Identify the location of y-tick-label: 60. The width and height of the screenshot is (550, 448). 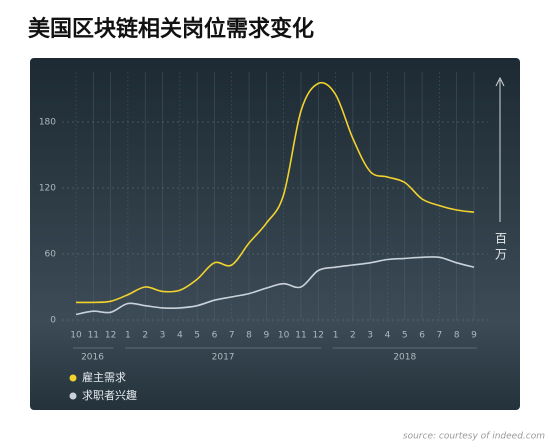
(51, 255).